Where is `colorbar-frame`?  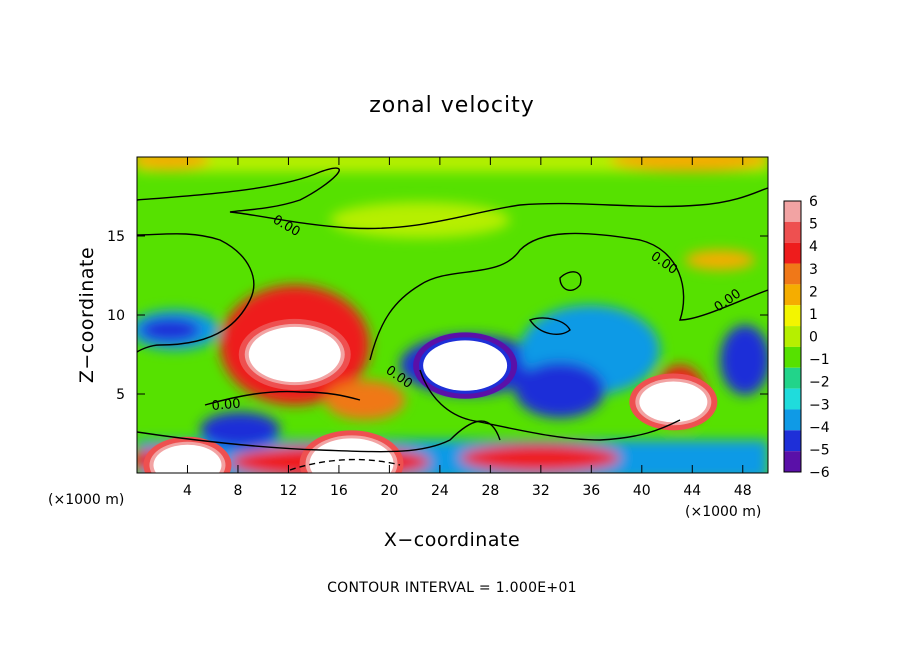
colorbar-frame is located at coordinates (792, 336).